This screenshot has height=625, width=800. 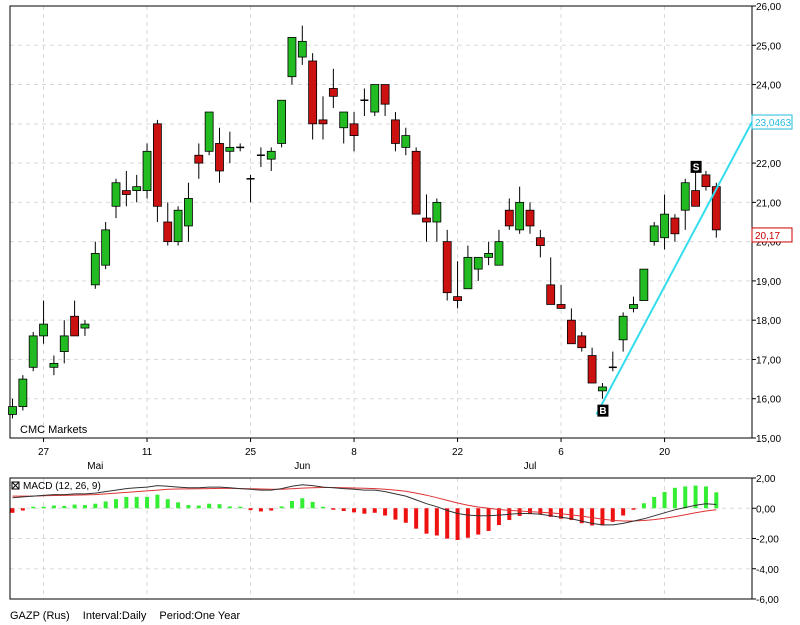 What do you see at coordinates (768, 243) in the screenshot?
I see `y-tick-label: 20,00` at bounding box center [768, 243].